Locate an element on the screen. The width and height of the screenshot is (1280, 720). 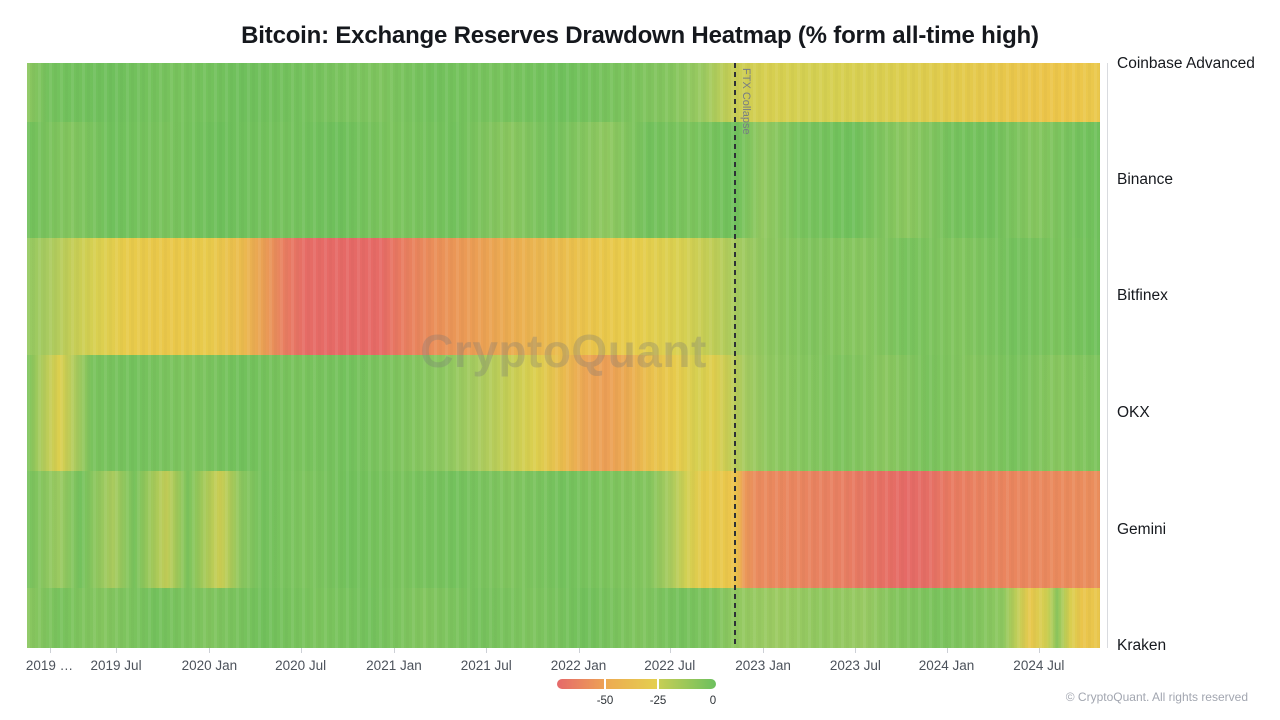
x-tick-label-2021-jan: 2021 Jan is located at coordinates (394, 665).